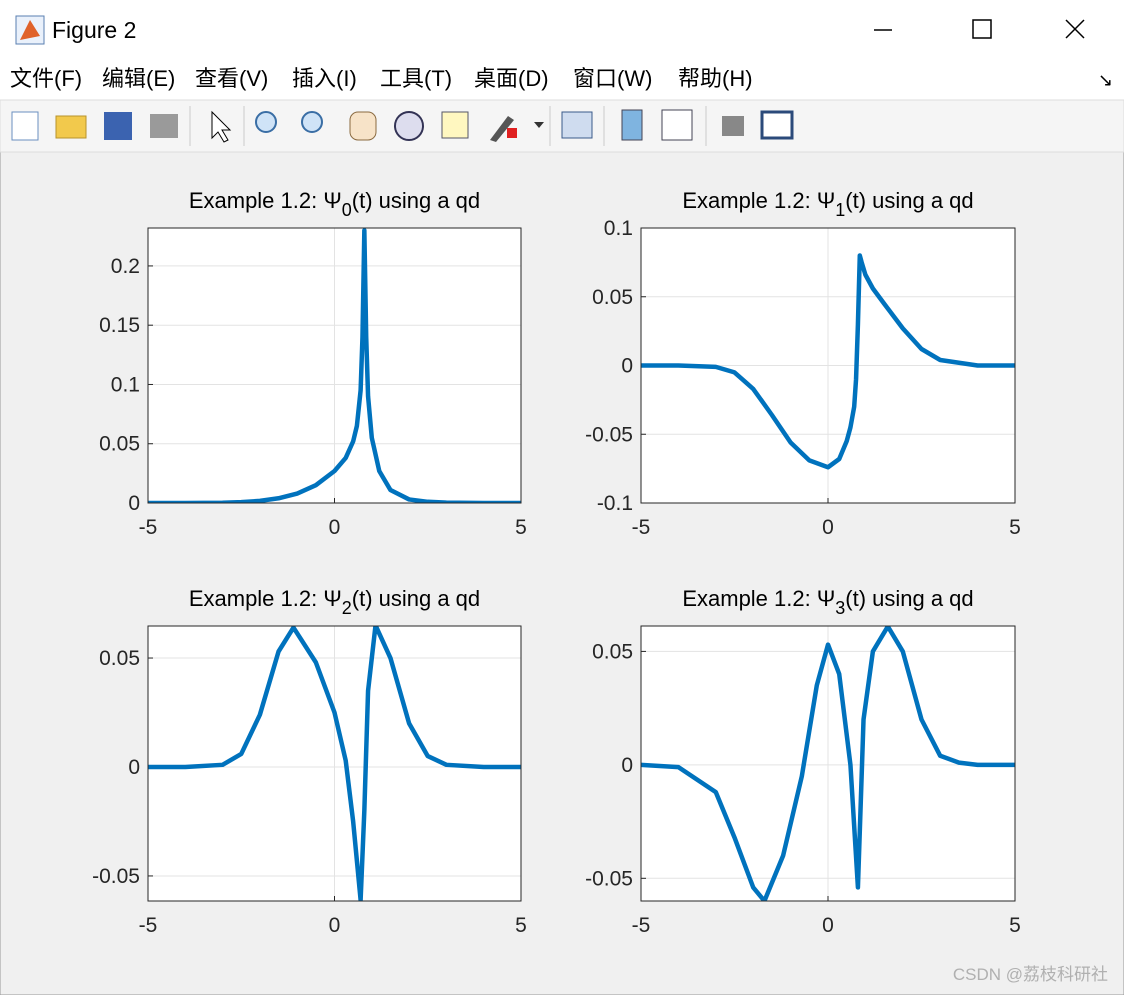  Describe the element at coordinates (982, 29) in the screenshot. I see `maximize-button` at that location.